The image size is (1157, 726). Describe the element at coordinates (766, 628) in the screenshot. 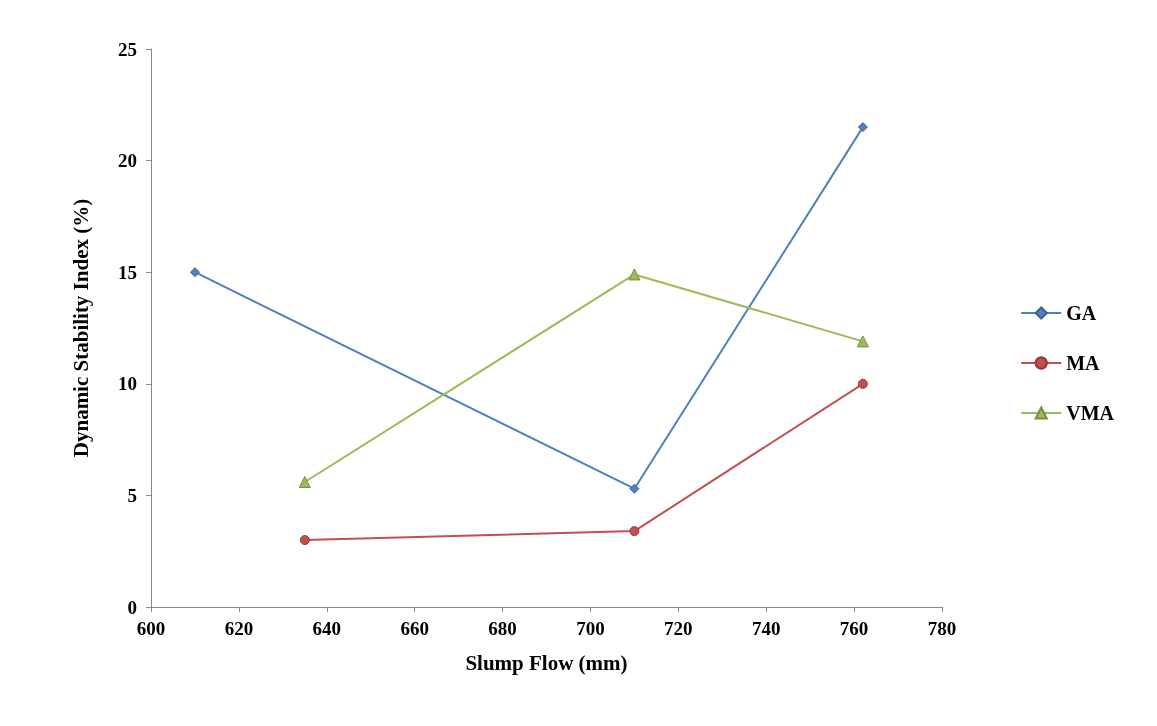

I see `x-tick-label: 740` at that location.